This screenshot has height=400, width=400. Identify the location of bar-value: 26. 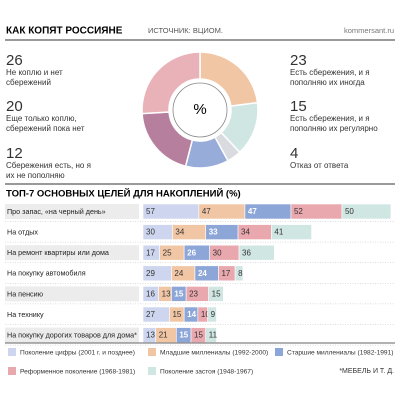
(191, 252).